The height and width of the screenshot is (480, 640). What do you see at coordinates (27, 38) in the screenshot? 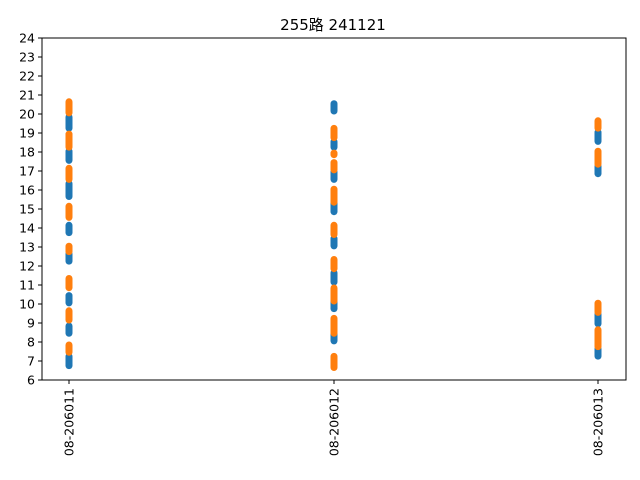
I see `y-tick-label: 24` at bounding box center [27, 38].